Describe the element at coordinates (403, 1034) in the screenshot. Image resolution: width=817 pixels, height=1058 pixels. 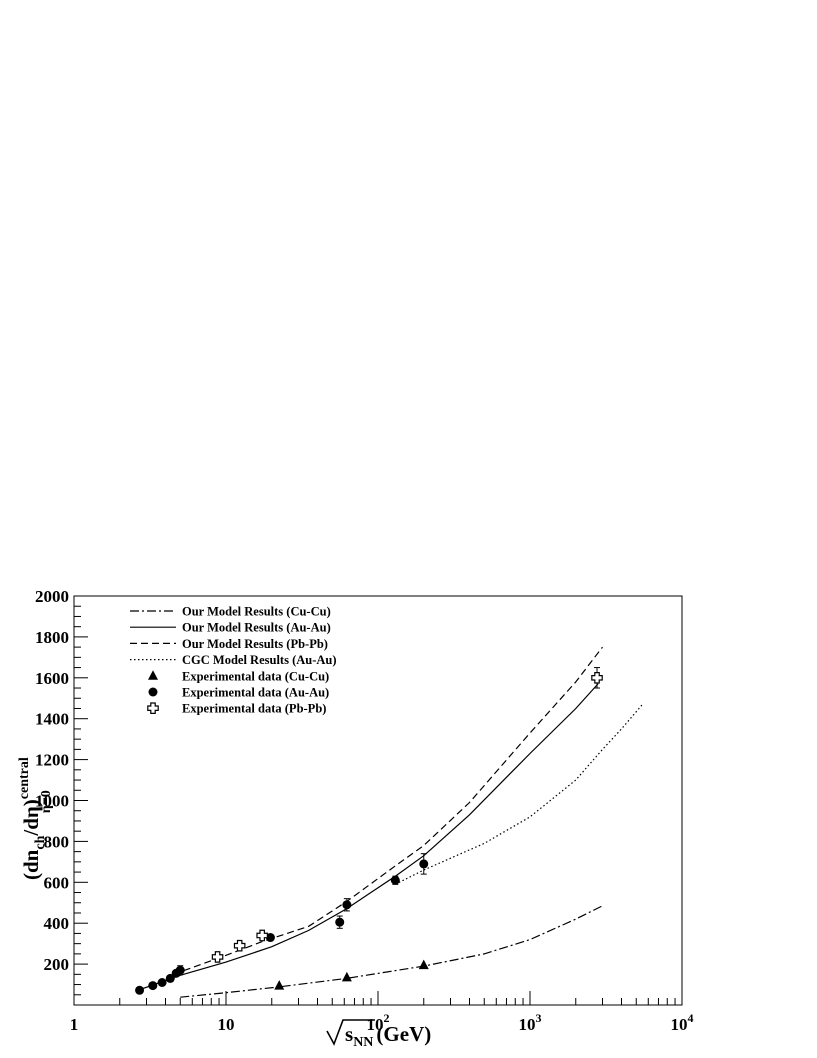
I see `x-axis-unit: (GeV)` at that location.